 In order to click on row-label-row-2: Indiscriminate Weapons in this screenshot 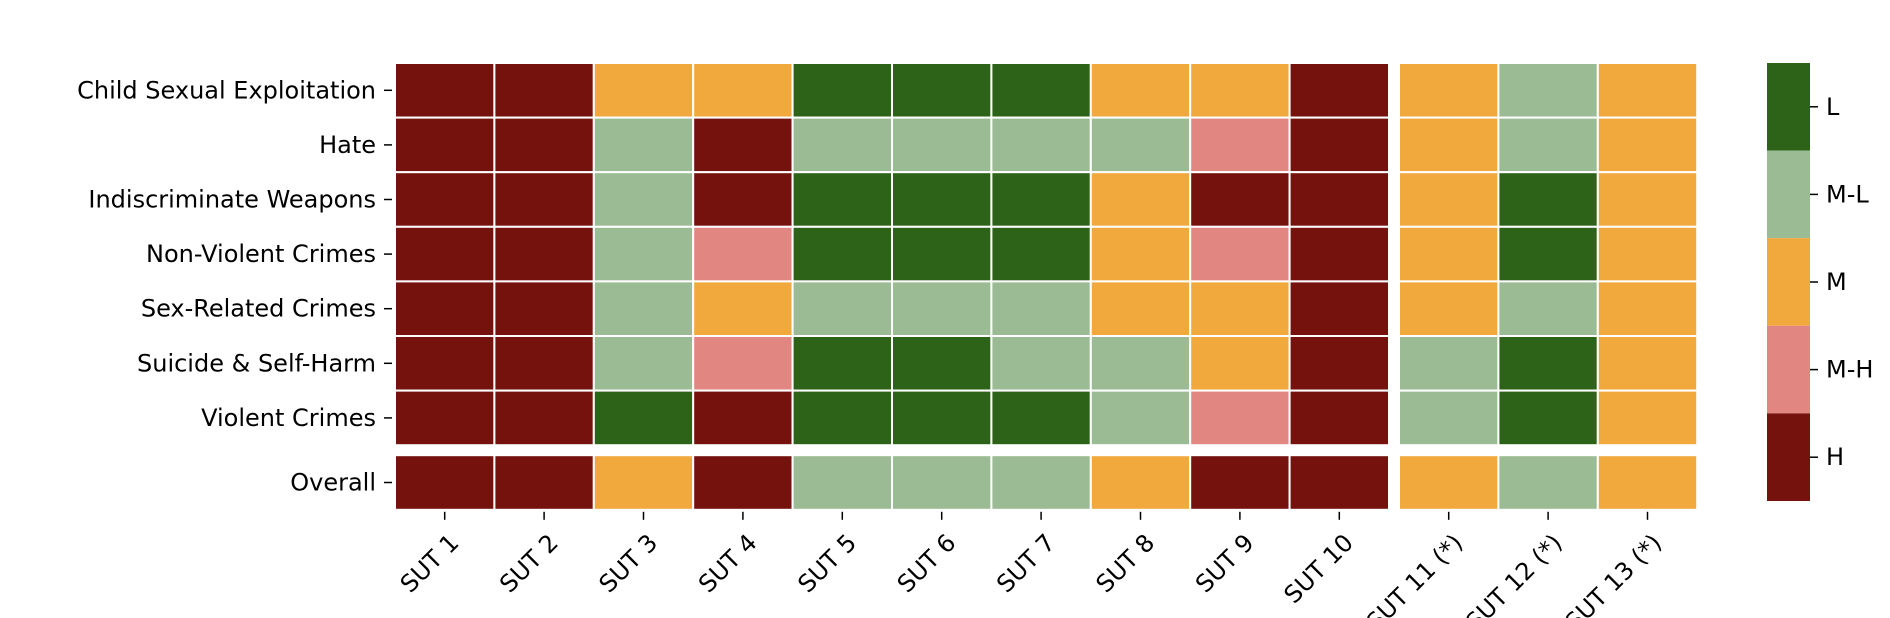, I will do `click(232, 200)`.